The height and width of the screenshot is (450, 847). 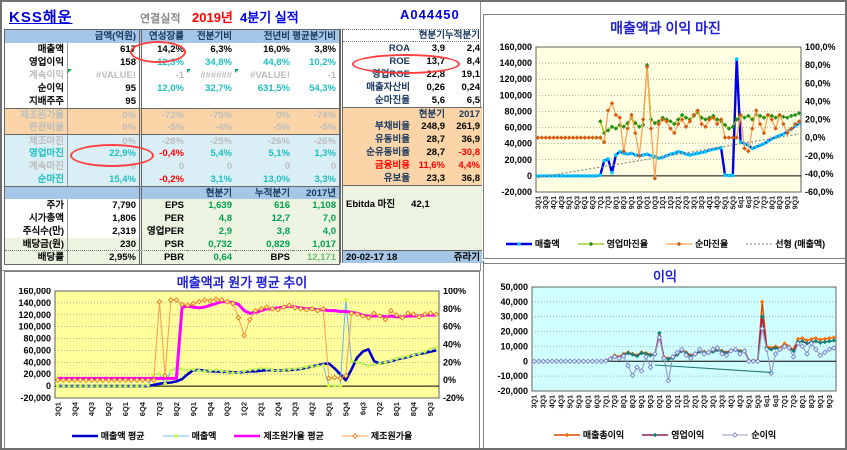 I want to click on cell-value: 4,8, so click(x=211, y=218).